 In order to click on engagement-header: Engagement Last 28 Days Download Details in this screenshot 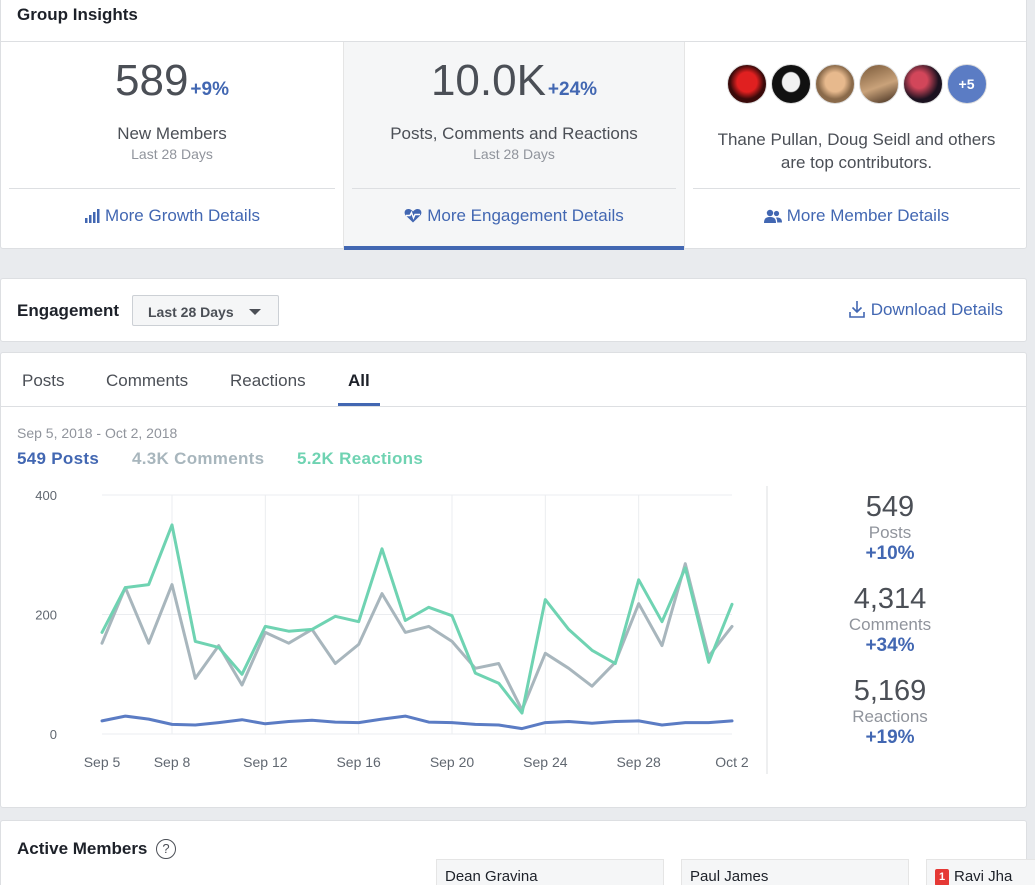, I will do `click(513, 310)`.